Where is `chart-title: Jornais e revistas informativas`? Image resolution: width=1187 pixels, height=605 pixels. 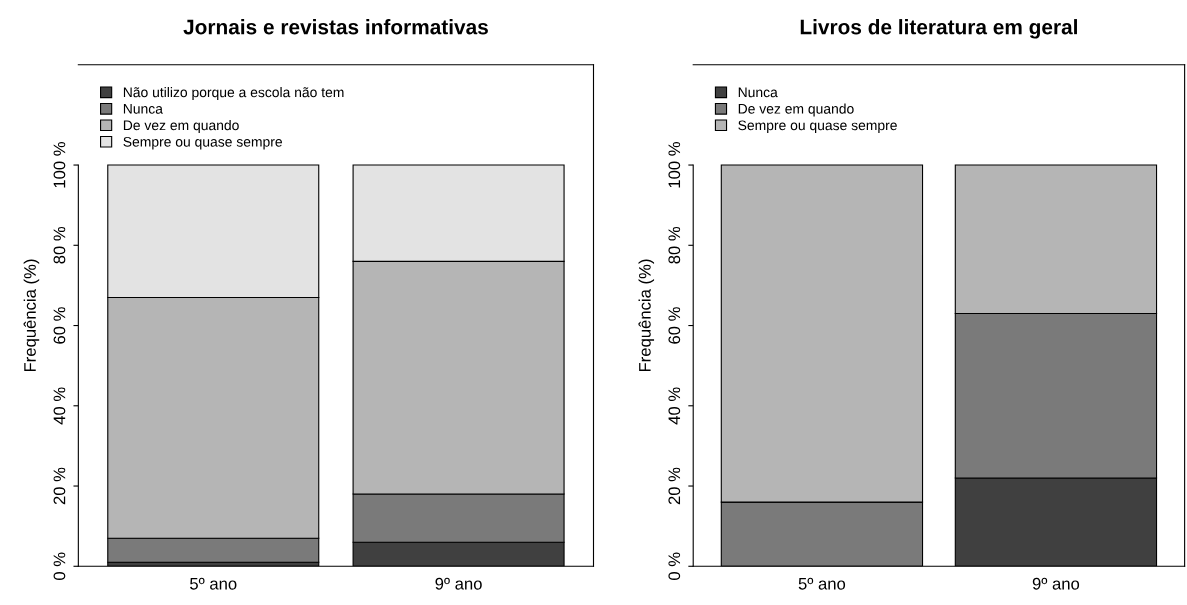
chart-title: Jornais e revistas informativas is located at coordinates (335, 27).